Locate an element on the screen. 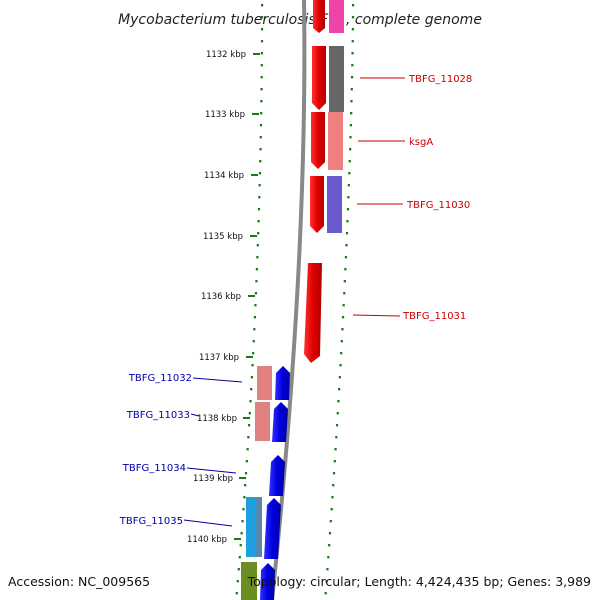 The height and width of the screenshot is (600, 600). tick-label: 1134 kbp is located at coordinates (224, 176).